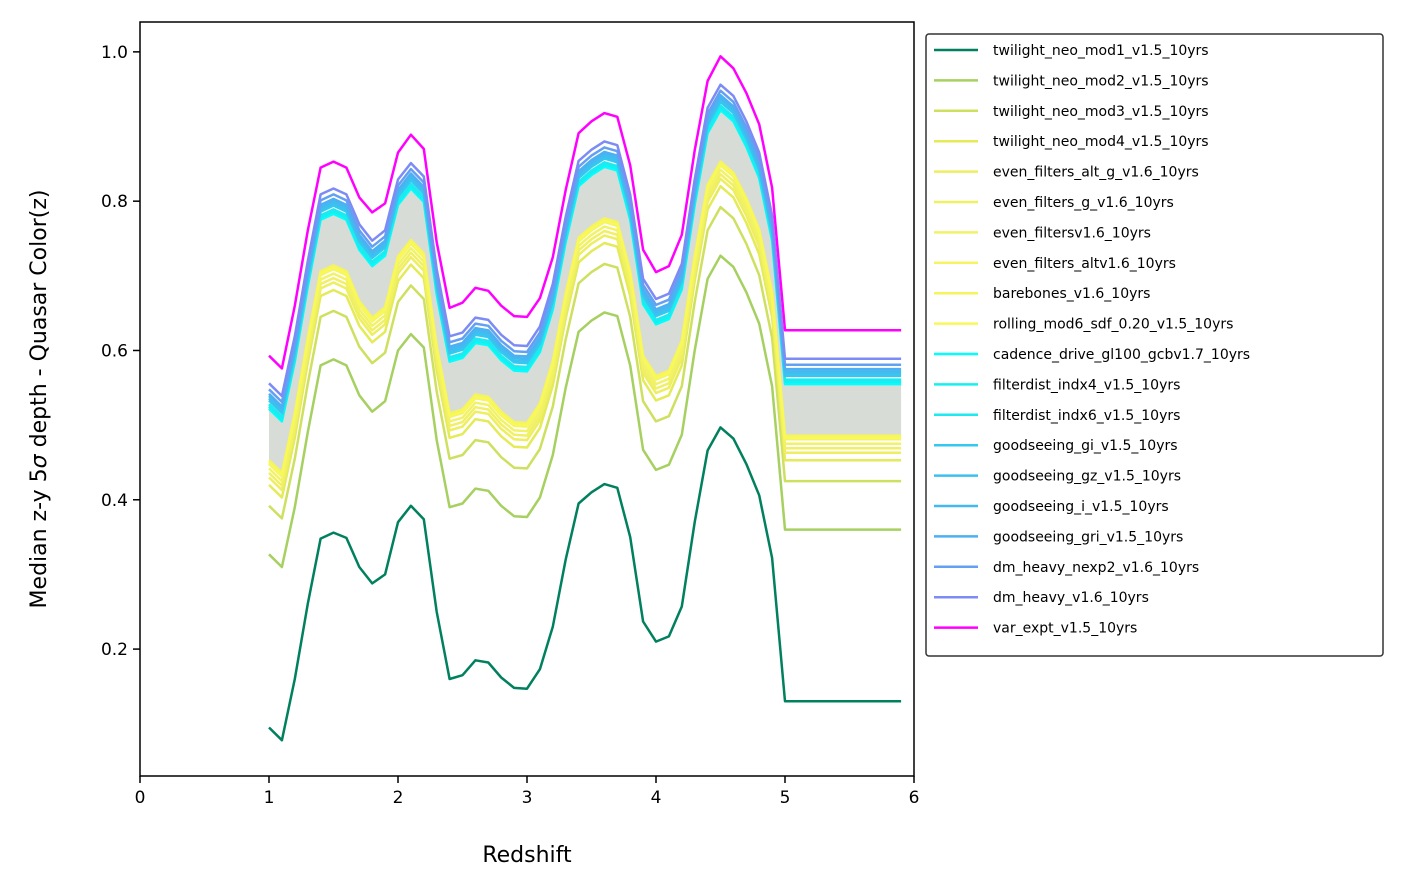 This screenshot has width=1402, height=890. What do you see at coordinates (140, 798) in the screenshot?
I see `x-tick-label: 0` at bounding box center [140, 798].